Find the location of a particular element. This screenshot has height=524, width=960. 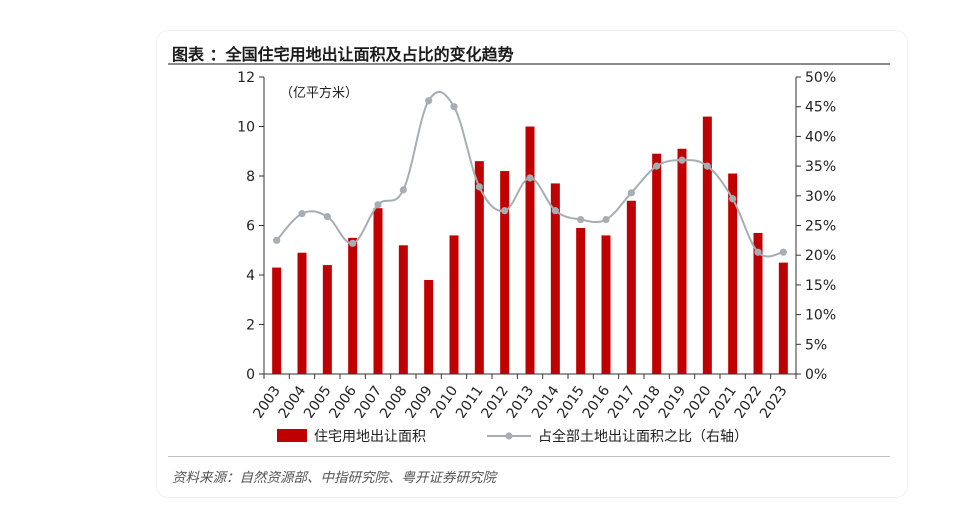

bar-2021 is located at coordinates (733, 273).